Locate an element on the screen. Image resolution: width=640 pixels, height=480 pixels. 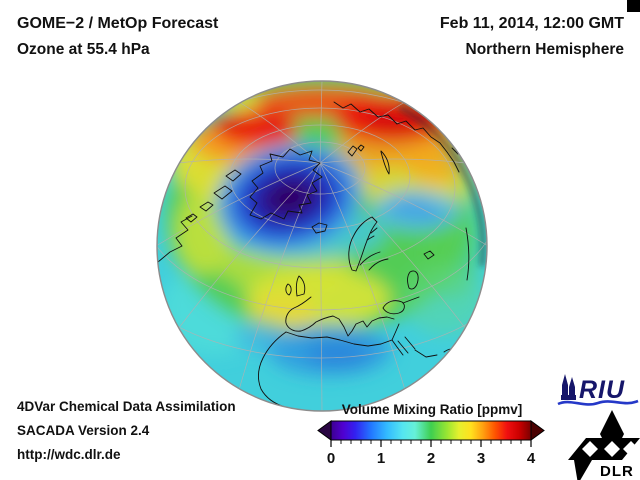
url-label: http://wdc.dlr.de is located at coordinates (69, 454).